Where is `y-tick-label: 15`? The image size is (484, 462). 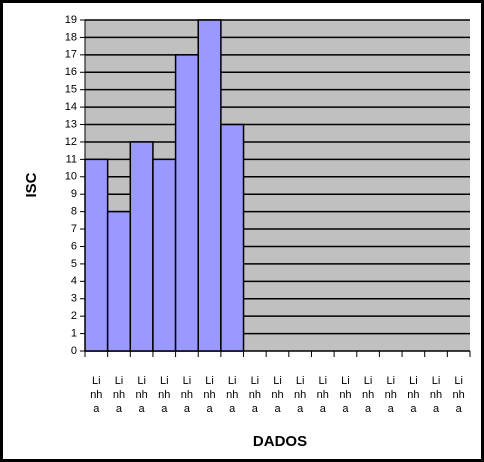
y-tick-label: 15 is located at coordinates (71, 90).